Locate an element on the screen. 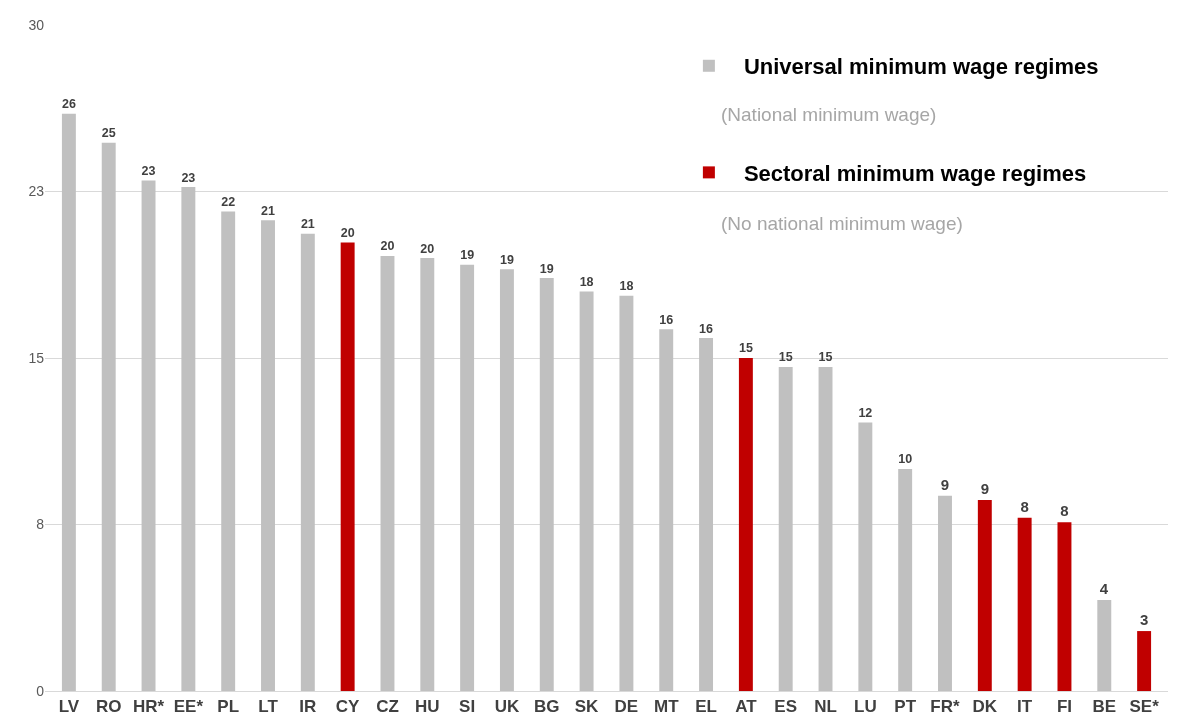 Image resolution: width=1178 pixels, height=726 pixels. x-tick-label: DK is located at coordinates (985, 707).